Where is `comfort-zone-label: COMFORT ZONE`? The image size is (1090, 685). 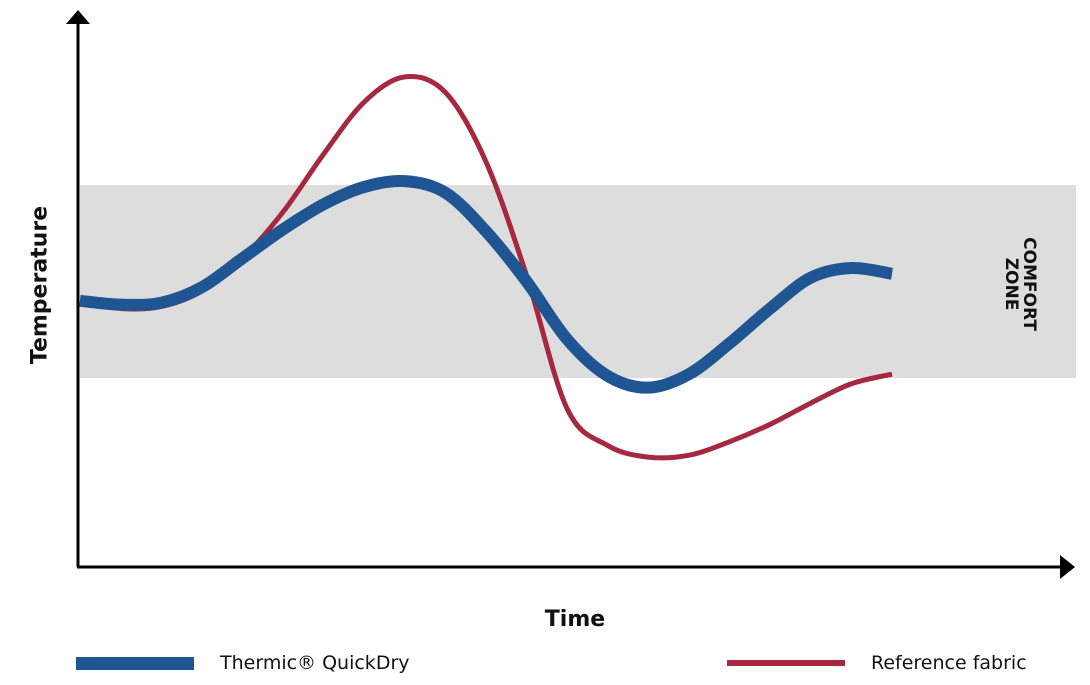
comfort-zone-label: COMFORT ZONE is located at coordinates (1020, 284).